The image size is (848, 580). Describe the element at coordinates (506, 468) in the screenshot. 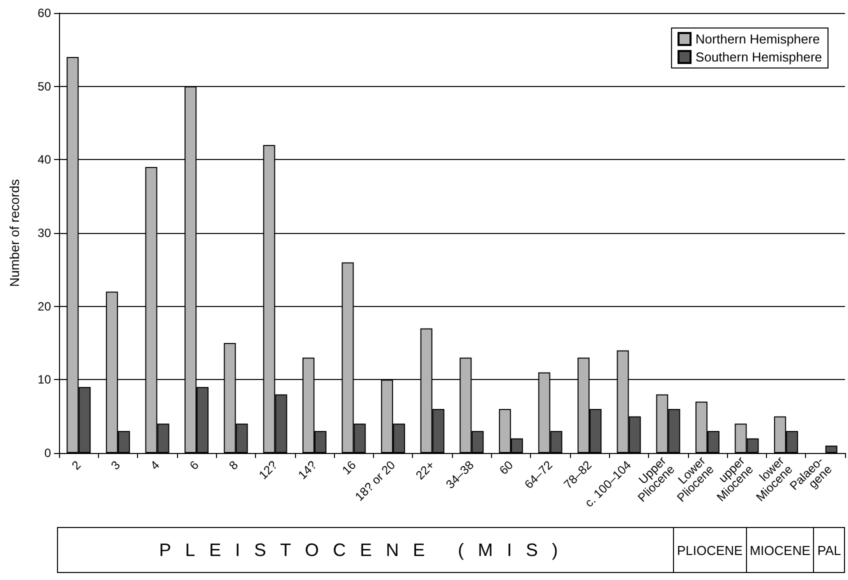

I see `x-tick-label: 60` at that location.